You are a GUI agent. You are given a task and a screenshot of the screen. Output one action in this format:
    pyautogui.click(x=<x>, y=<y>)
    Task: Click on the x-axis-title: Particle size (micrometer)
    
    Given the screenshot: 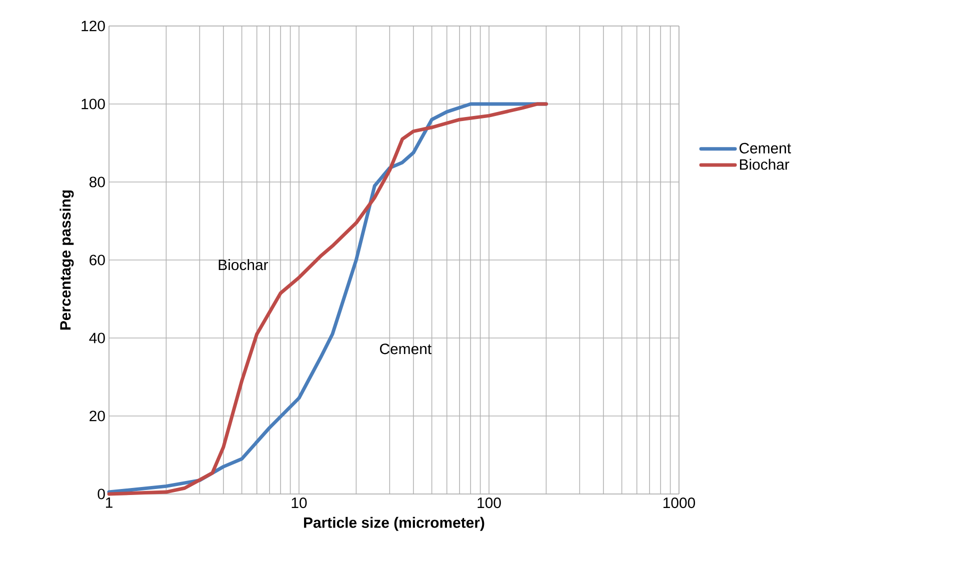 What is the action you would take?
    pyautogui.click(x=394, y=523)
    